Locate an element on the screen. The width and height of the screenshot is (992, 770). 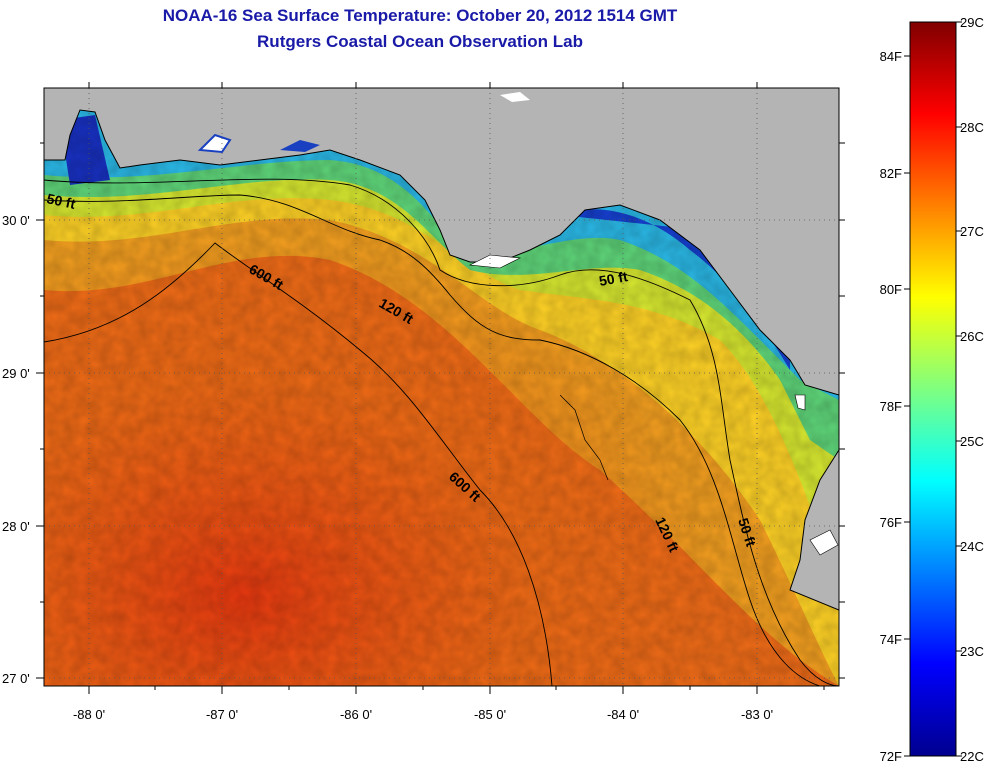
colorbar-fahrenheit-label: 76F is located at coordinates (891, 522).